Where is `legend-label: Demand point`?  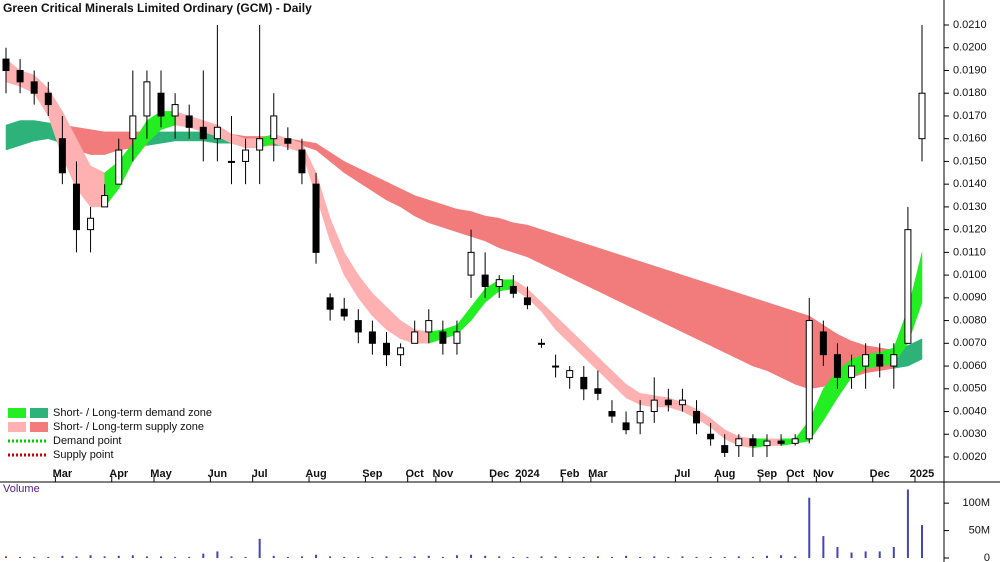
legend-label: Demand point is located at coordinates (87, 441).